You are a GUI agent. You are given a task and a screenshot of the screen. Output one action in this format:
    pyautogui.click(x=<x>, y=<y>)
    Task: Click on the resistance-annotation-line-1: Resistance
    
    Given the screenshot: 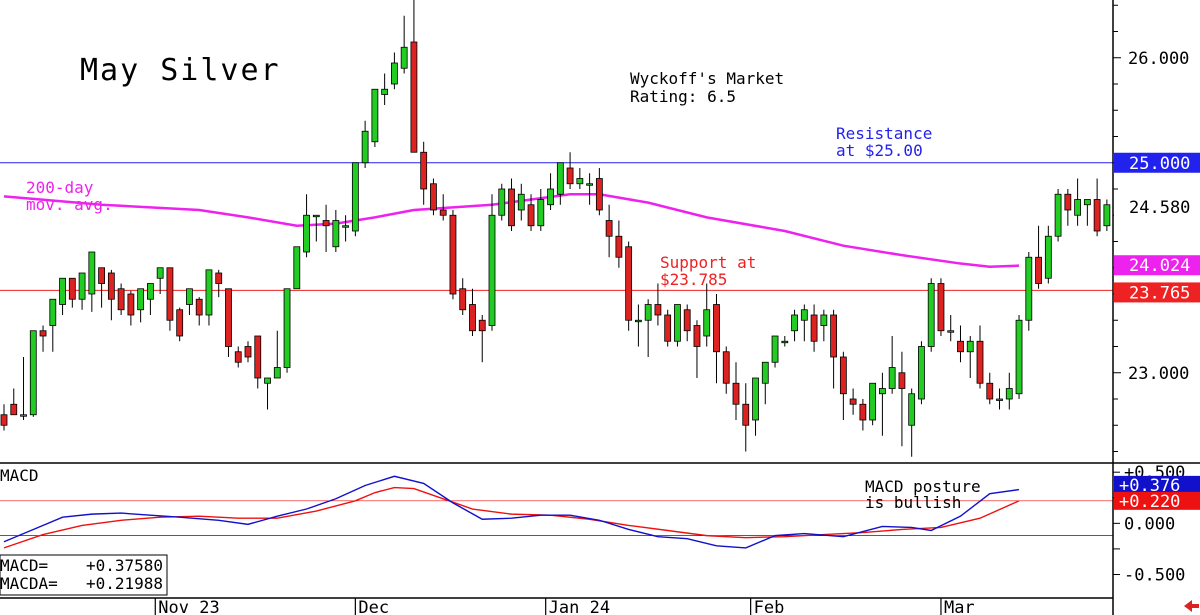 What is the action you would take?
    pyautogui.click(x=884, y=133)
    